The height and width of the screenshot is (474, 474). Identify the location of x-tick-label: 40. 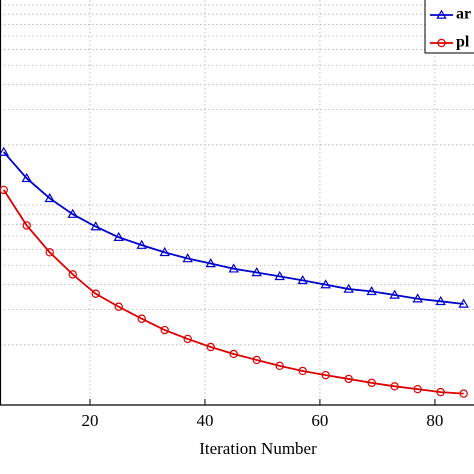
(204, 420).